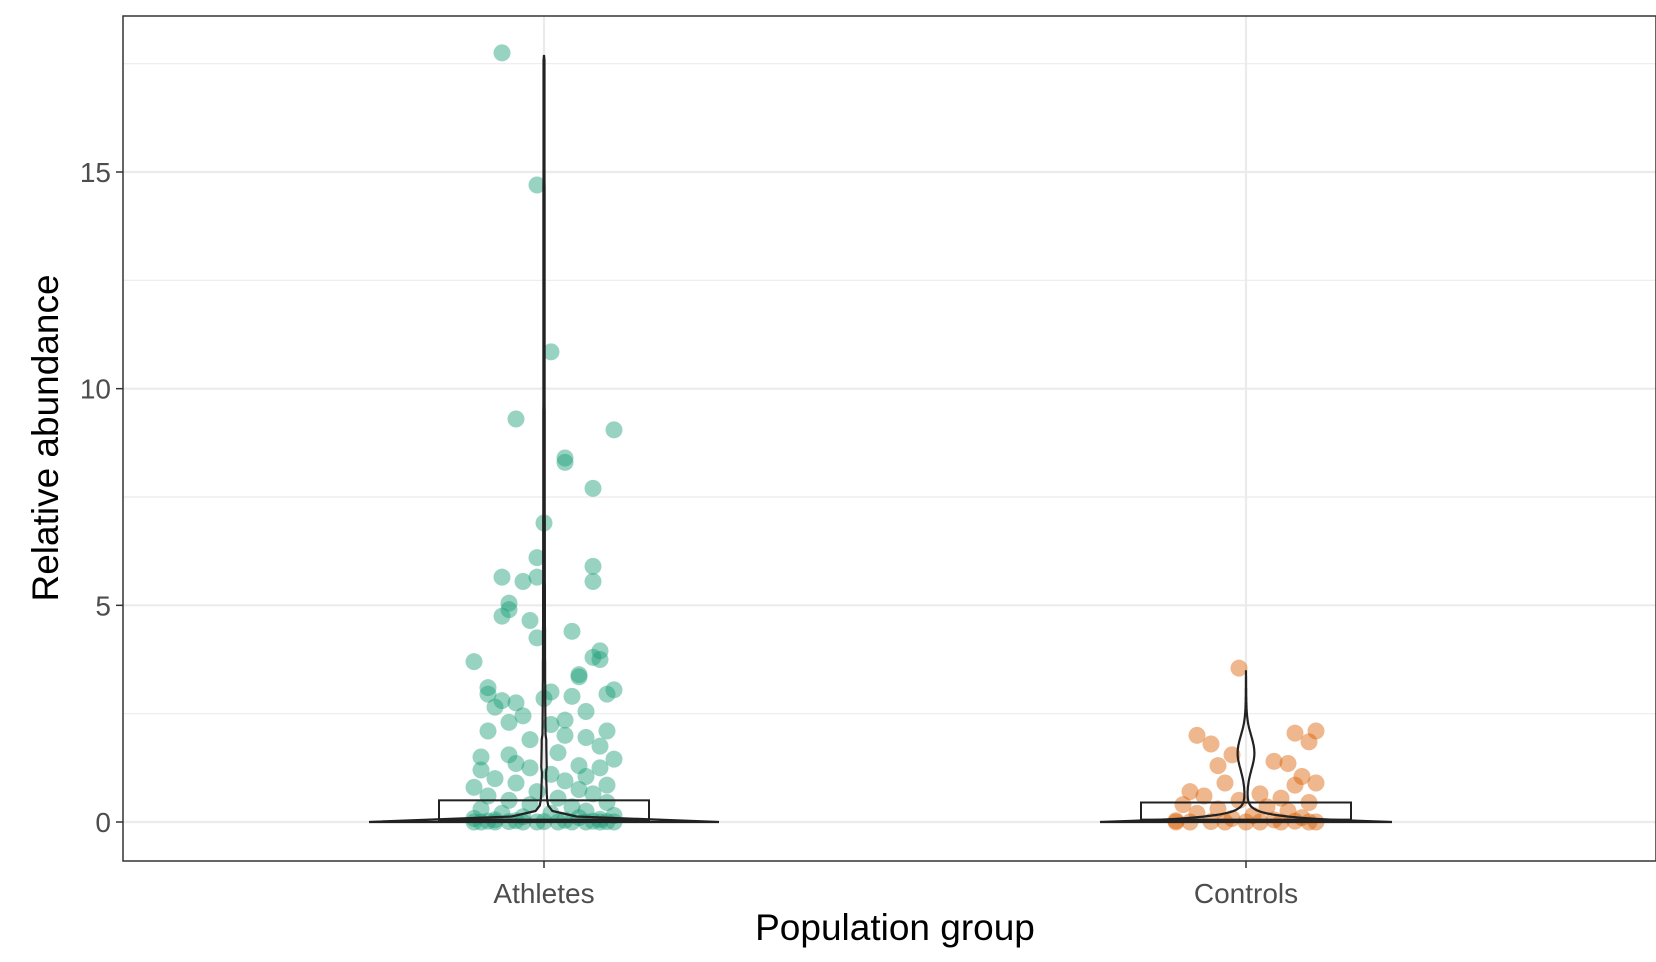  What do you see at coordinates (895, 811) in the screenshot?
I see `box-layer` at bounding box center [895, 811].